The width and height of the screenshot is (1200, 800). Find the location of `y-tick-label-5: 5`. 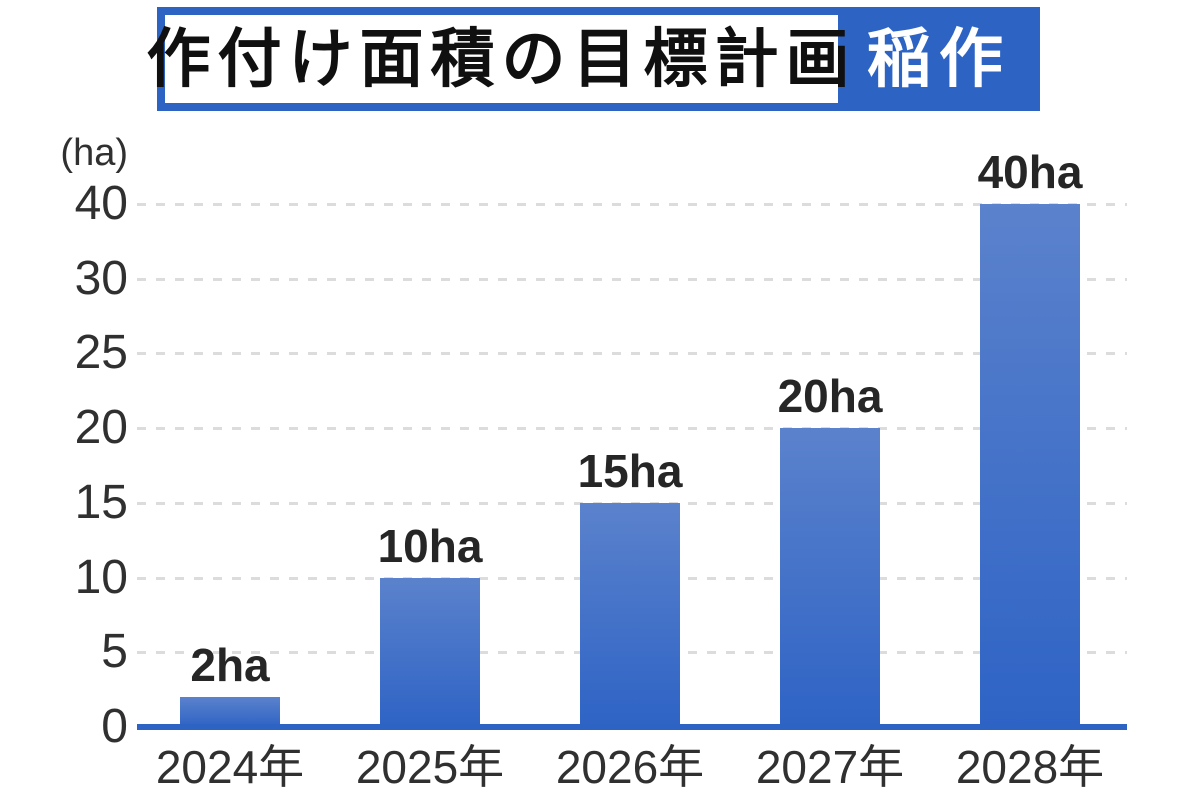

y-tick-label-5: 5 is located at coordinates (114, 652).